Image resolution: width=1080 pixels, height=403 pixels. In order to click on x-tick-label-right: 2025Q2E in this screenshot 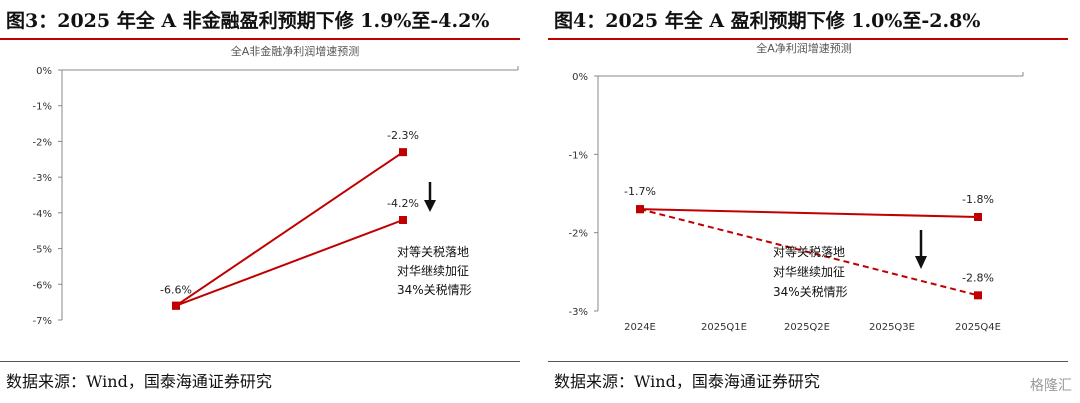, I will do `click(807, 327)`.